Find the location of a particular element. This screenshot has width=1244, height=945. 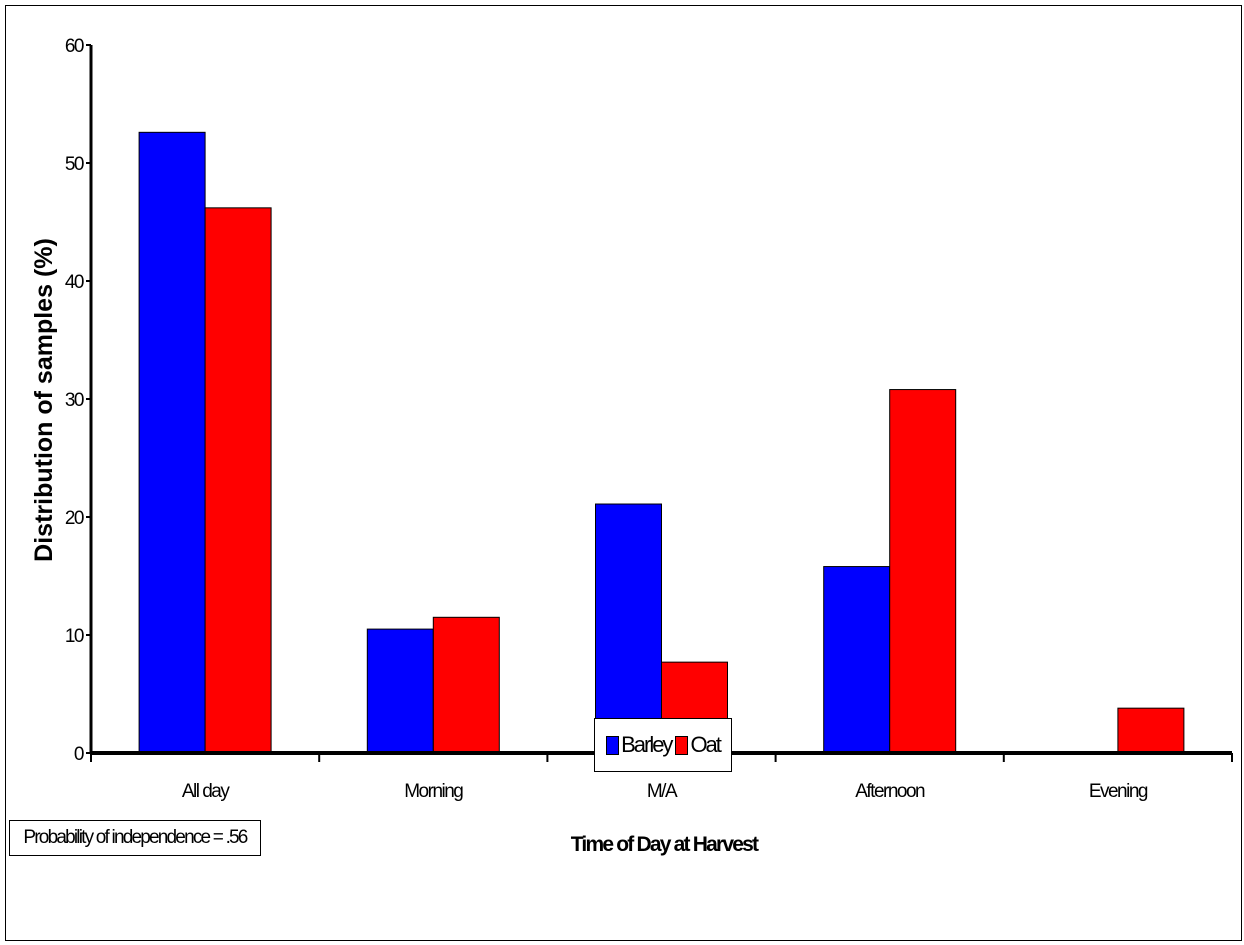

legend-label: Barley is located at coordinates (647, 744).